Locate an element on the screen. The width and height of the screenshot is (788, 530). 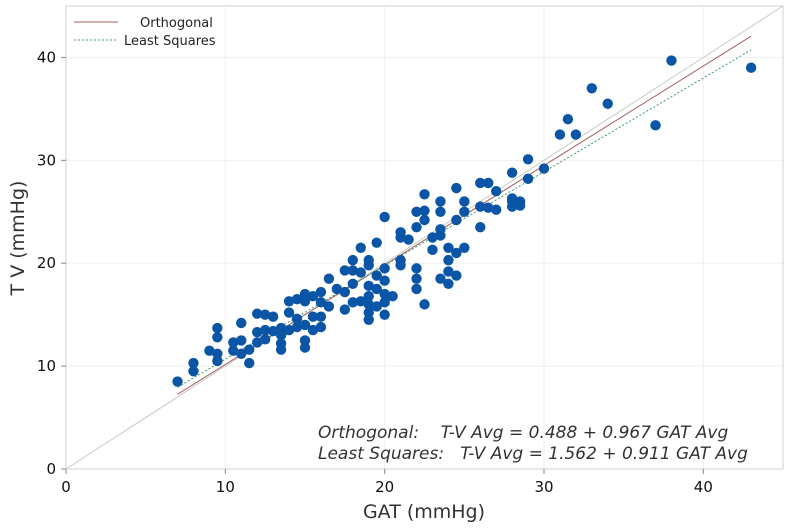
x-tick-label: 30 is located at coordinates (543, 487).